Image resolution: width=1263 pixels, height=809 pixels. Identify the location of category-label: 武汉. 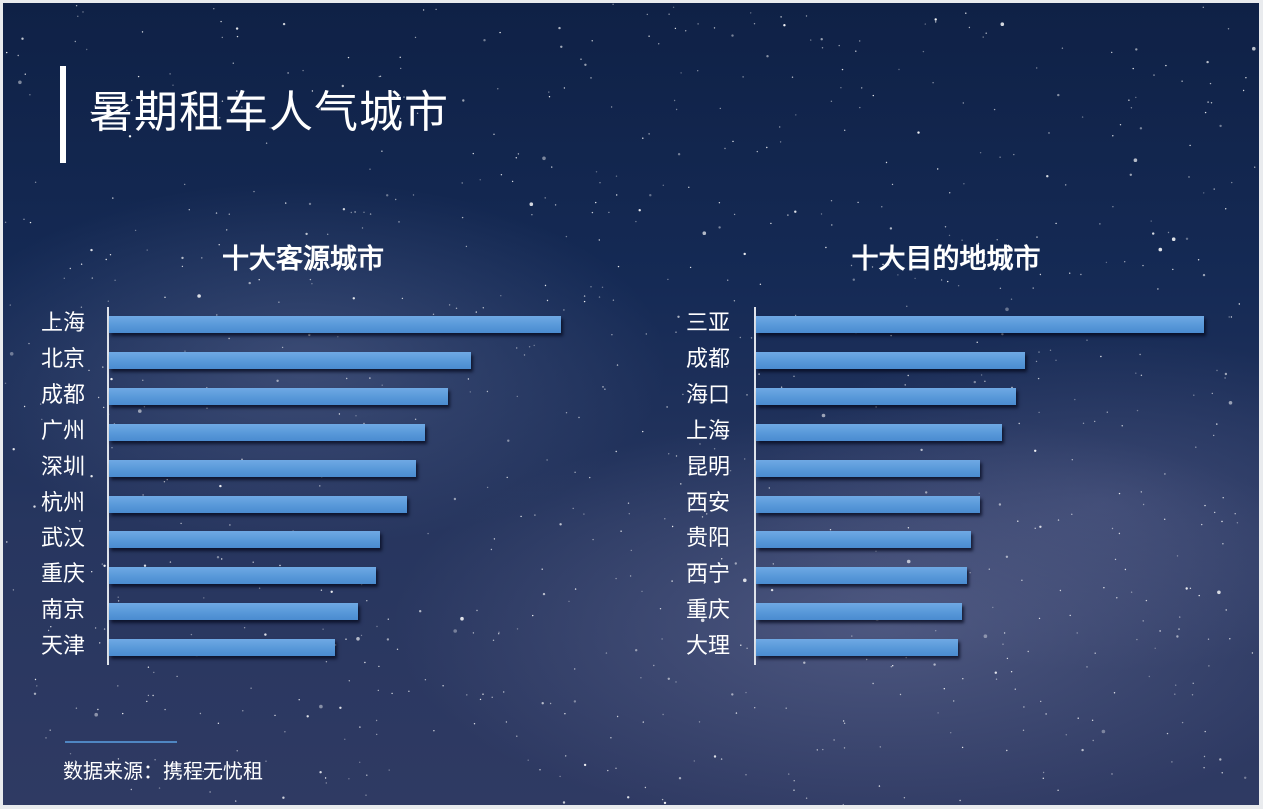
(62, 539).